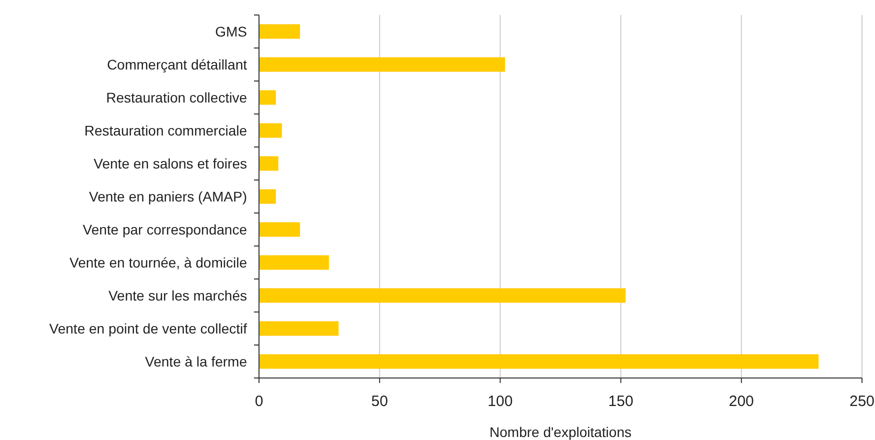  Describe the element at coordinates (177, 64) in the screenshot. I see `y-tick-label: Commerçant détaillant` at that location.